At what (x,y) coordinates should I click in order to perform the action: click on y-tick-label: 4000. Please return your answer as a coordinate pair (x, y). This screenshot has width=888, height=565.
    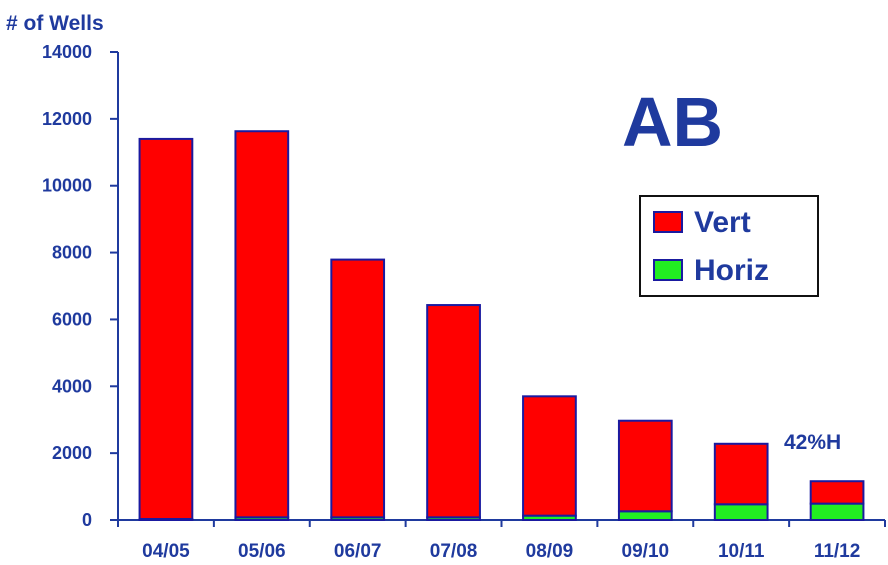
    Looking at the image, I should click on (72, 386).